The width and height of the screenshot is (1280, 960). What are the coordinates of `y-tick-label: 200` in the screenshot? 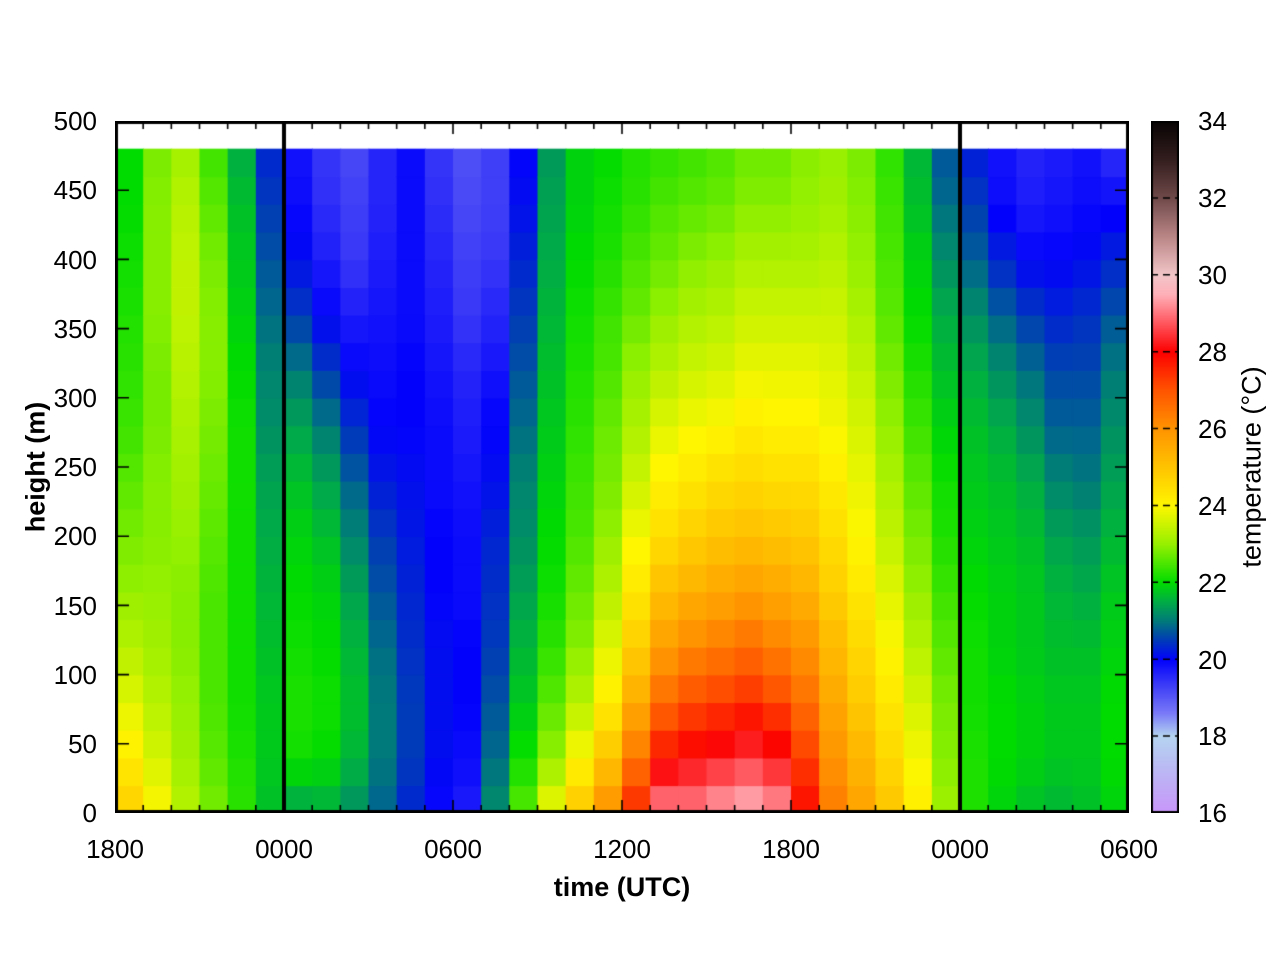 It's located at (75, 536).